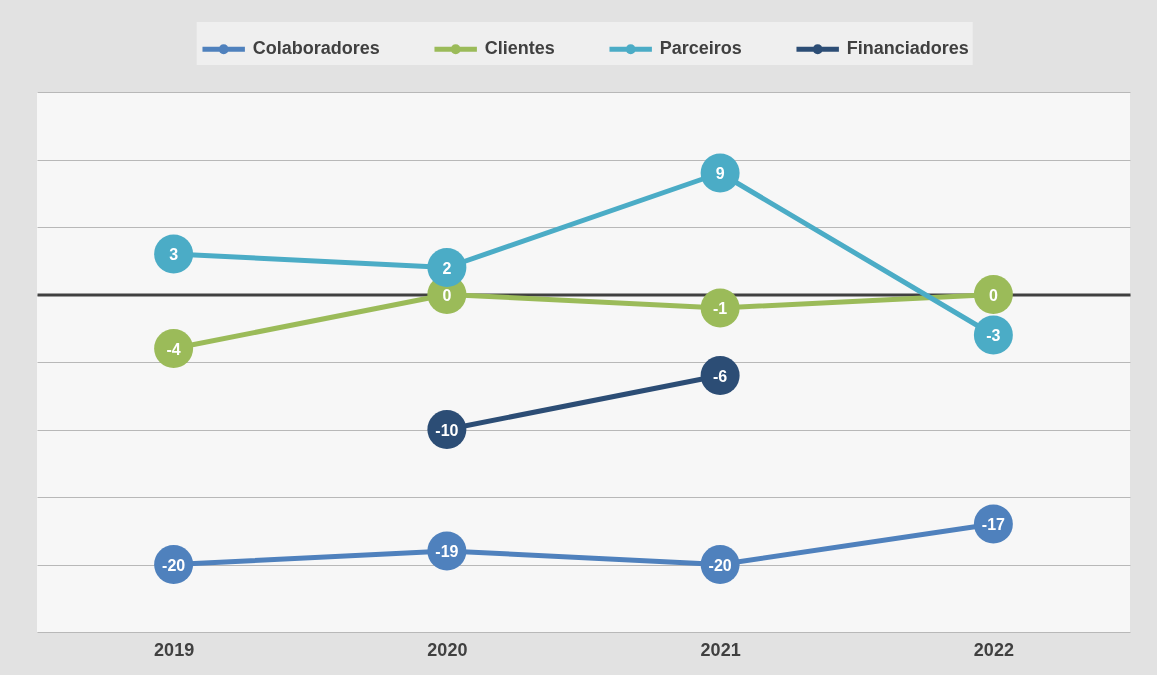  Describe the element at coordinates (519, 48) in the screenshot. I see `legend-label: Clientes` at that location.